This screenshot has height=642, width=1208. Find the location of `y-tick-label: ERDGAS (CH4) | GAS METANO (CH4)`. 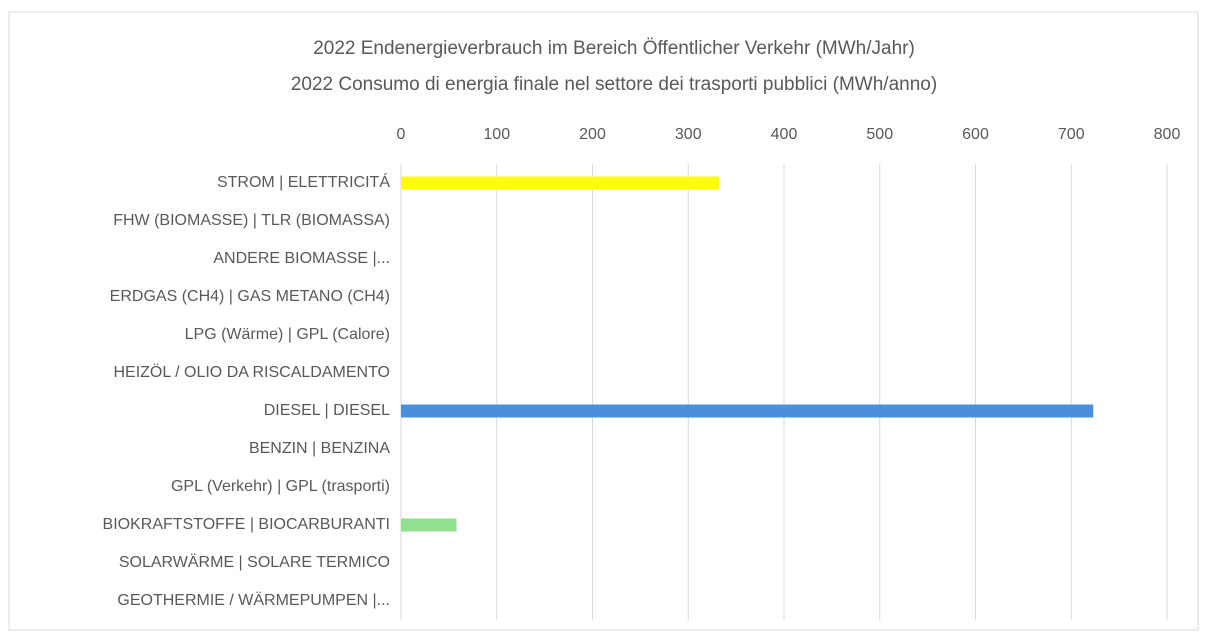

y-tick-label: ERDGAS (CH4) | GAS METANO (CH4) is located at coordinates (250, 296).